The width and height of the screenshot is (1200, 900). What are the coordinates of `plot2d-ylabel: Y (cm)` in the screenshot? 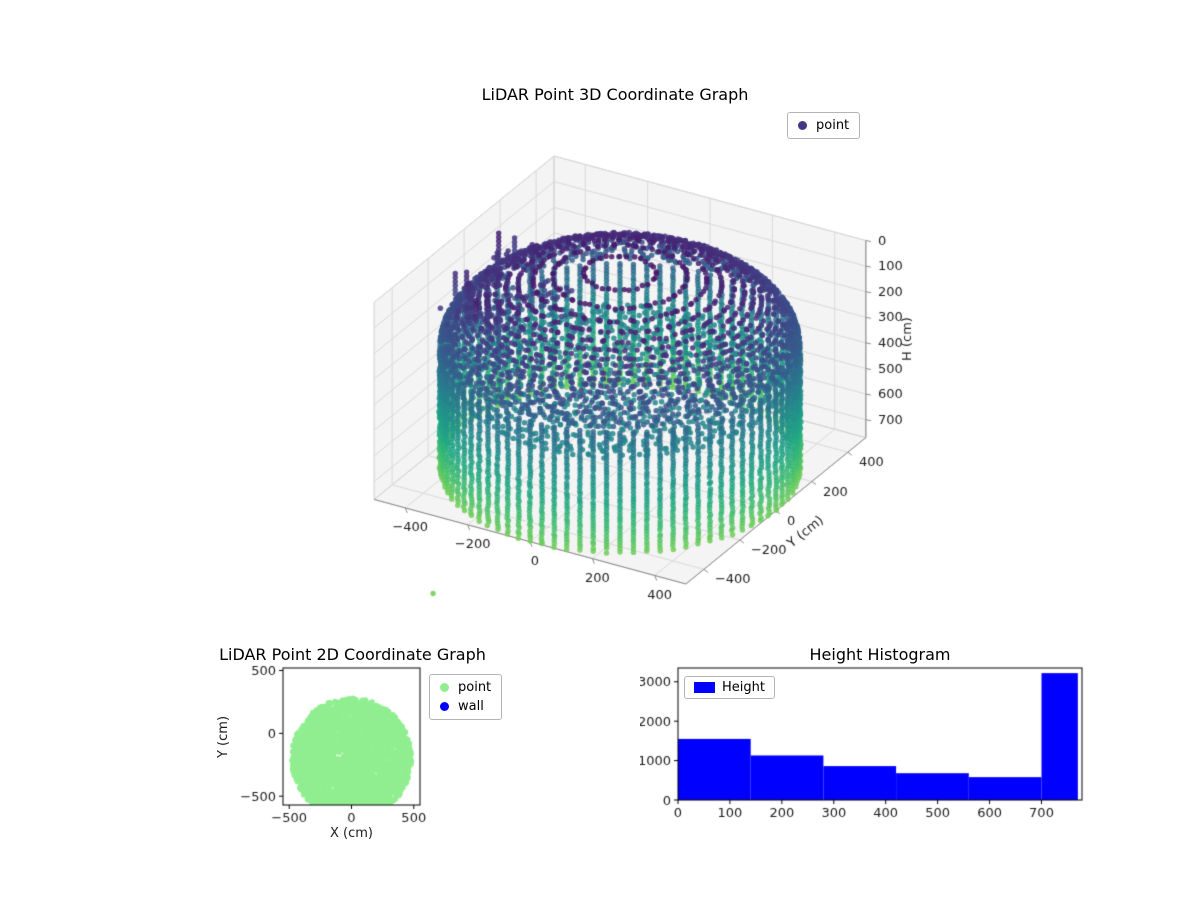 It's located at (223, 737).